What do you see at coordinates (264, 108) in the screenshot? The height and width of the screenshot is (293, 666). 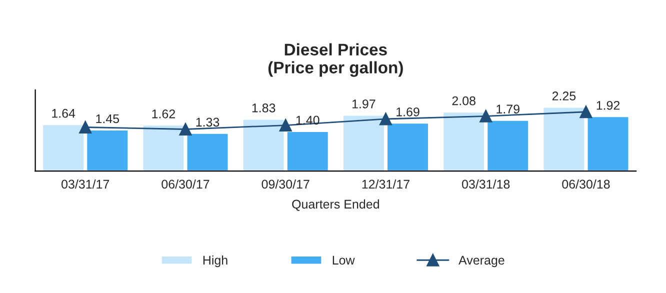 I see `data-label: 1.83` at bounding box center [264, 108].